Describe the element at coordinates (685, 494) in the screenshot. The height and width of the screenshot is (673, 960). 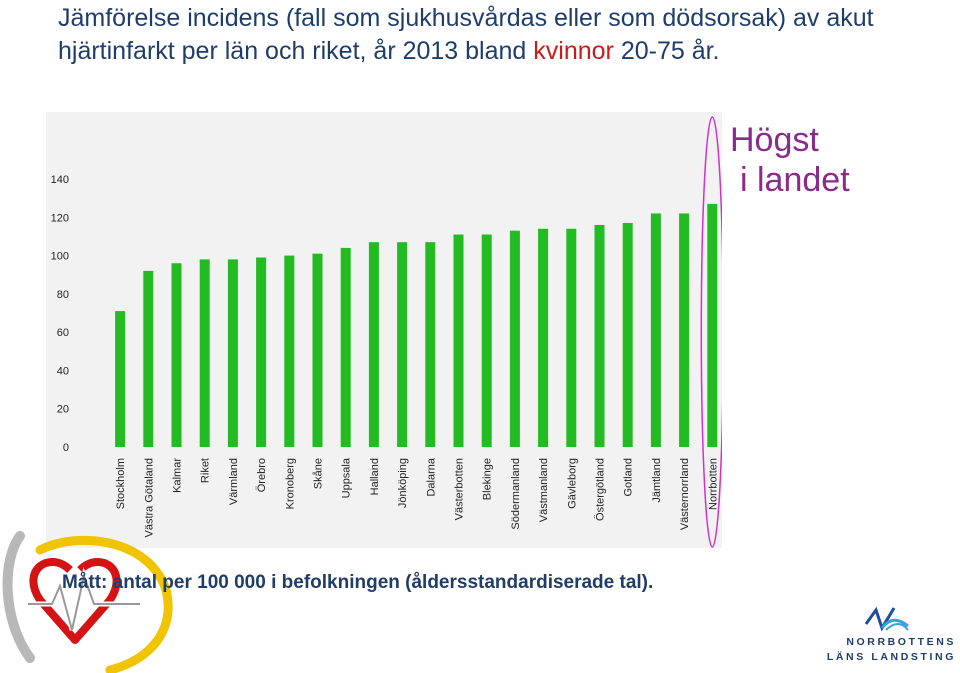
I see `x-tick-label: Västernorrland` at that location.